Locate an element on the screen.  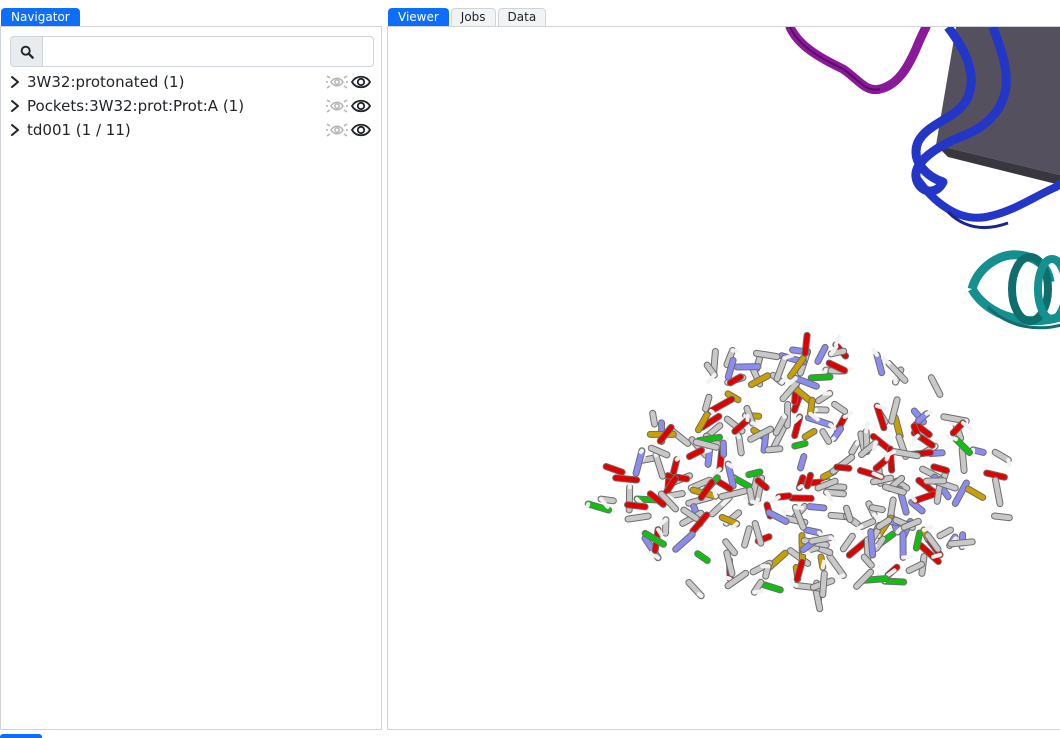
tree-item-label: 3W32:protonated (1) is located at coordinates (106, 82).